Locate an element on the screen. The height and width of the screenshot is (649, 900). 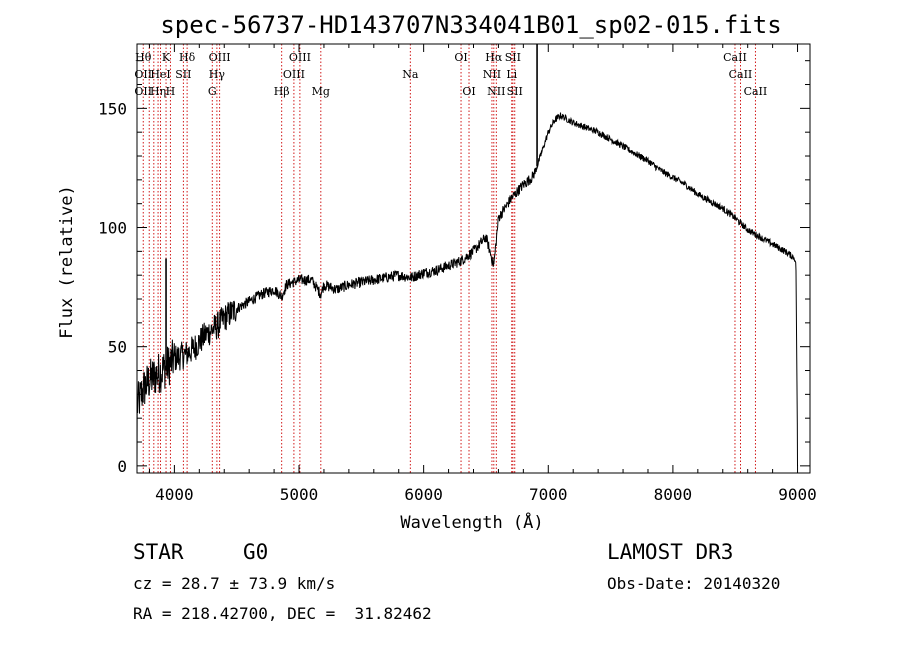
spectral-line-label: Na is located at coordinates (410, 74).